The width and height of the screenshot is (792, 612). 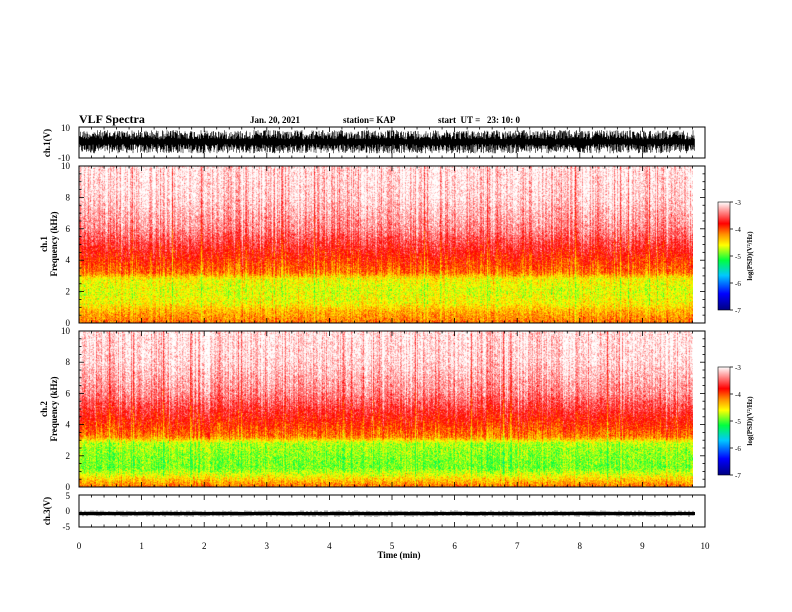 I want to click on time-tick-label: 5, so click(x=392, y=546).